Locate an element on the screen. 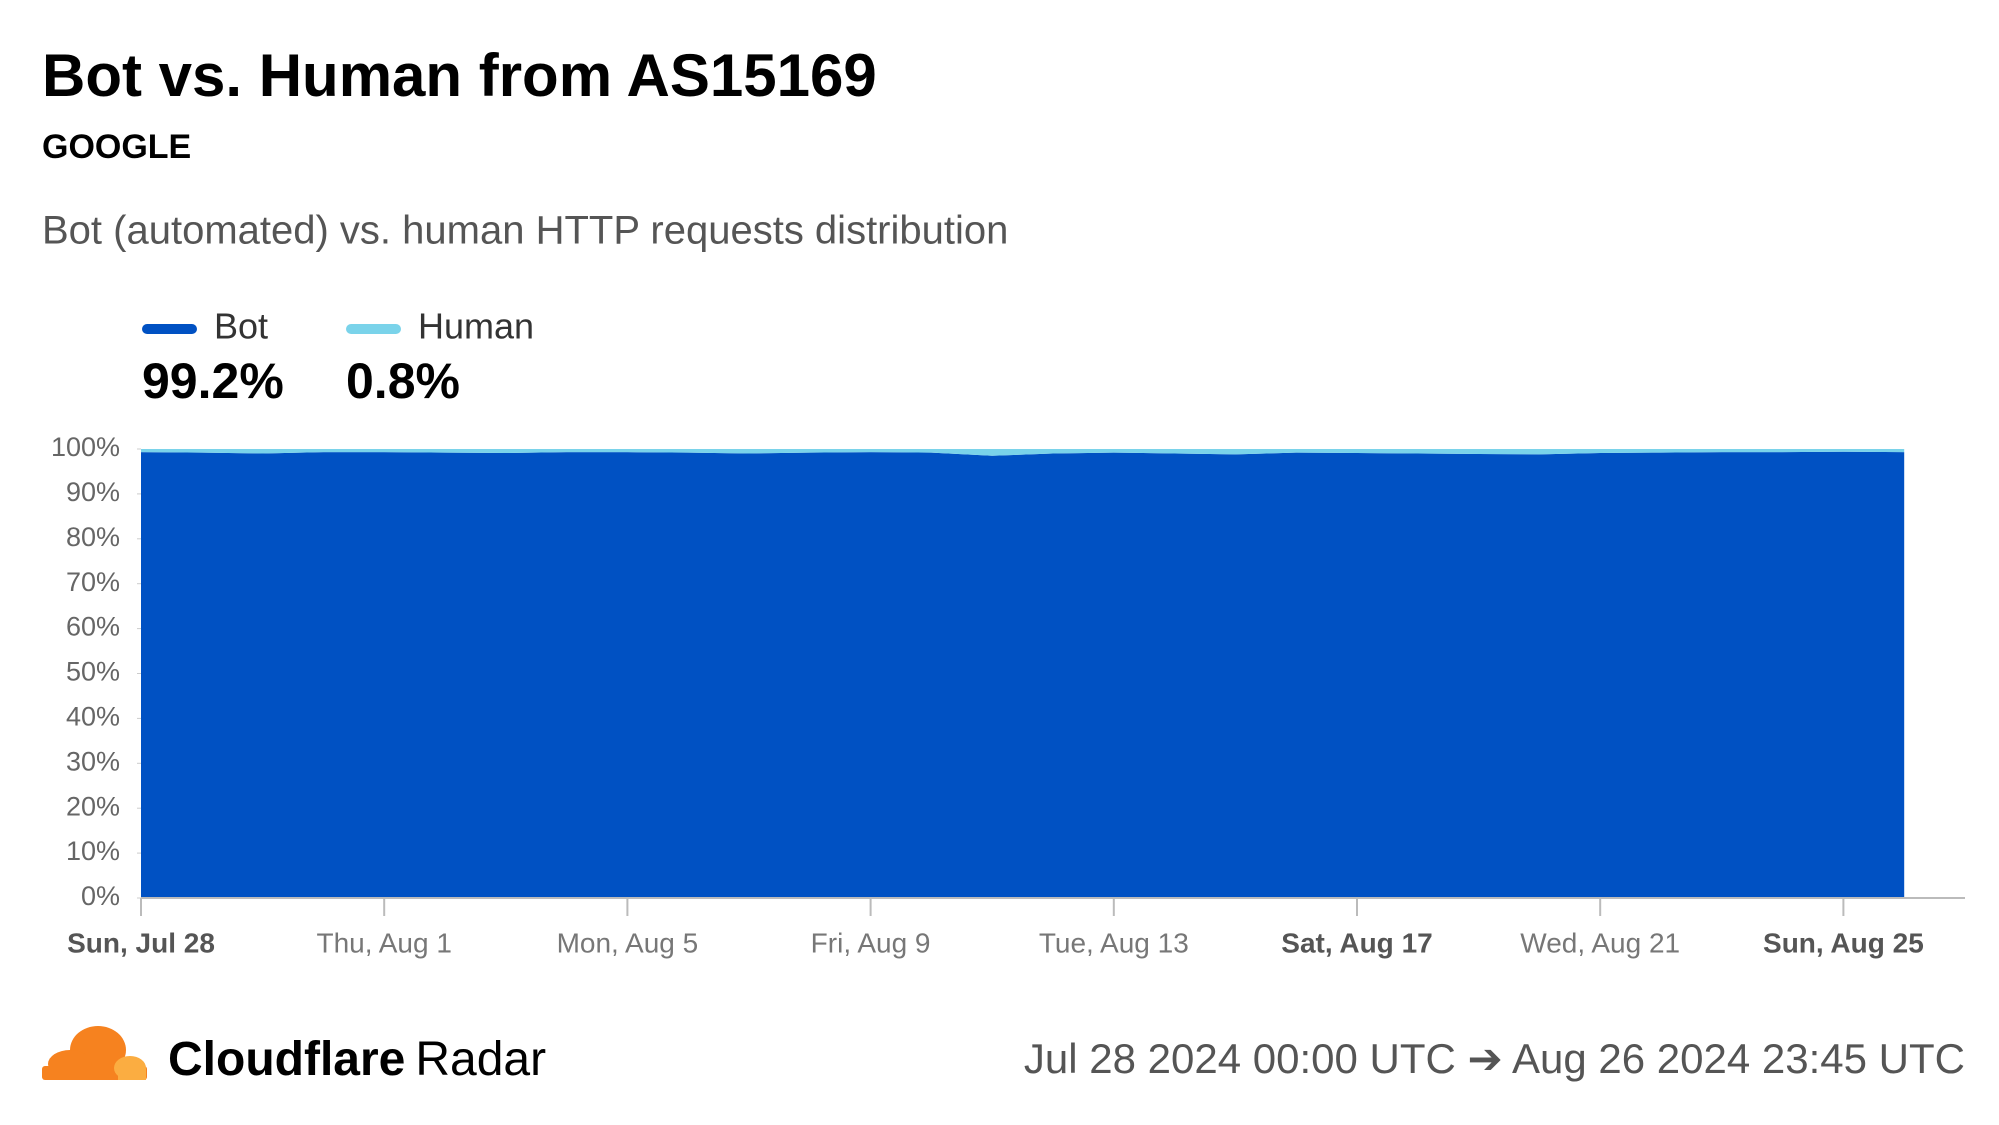 Image resolution: width=1999 pixels, height=1125 pixels. x-tick-label: Sat, Aug 17 is located at coordinates (1356, 942).